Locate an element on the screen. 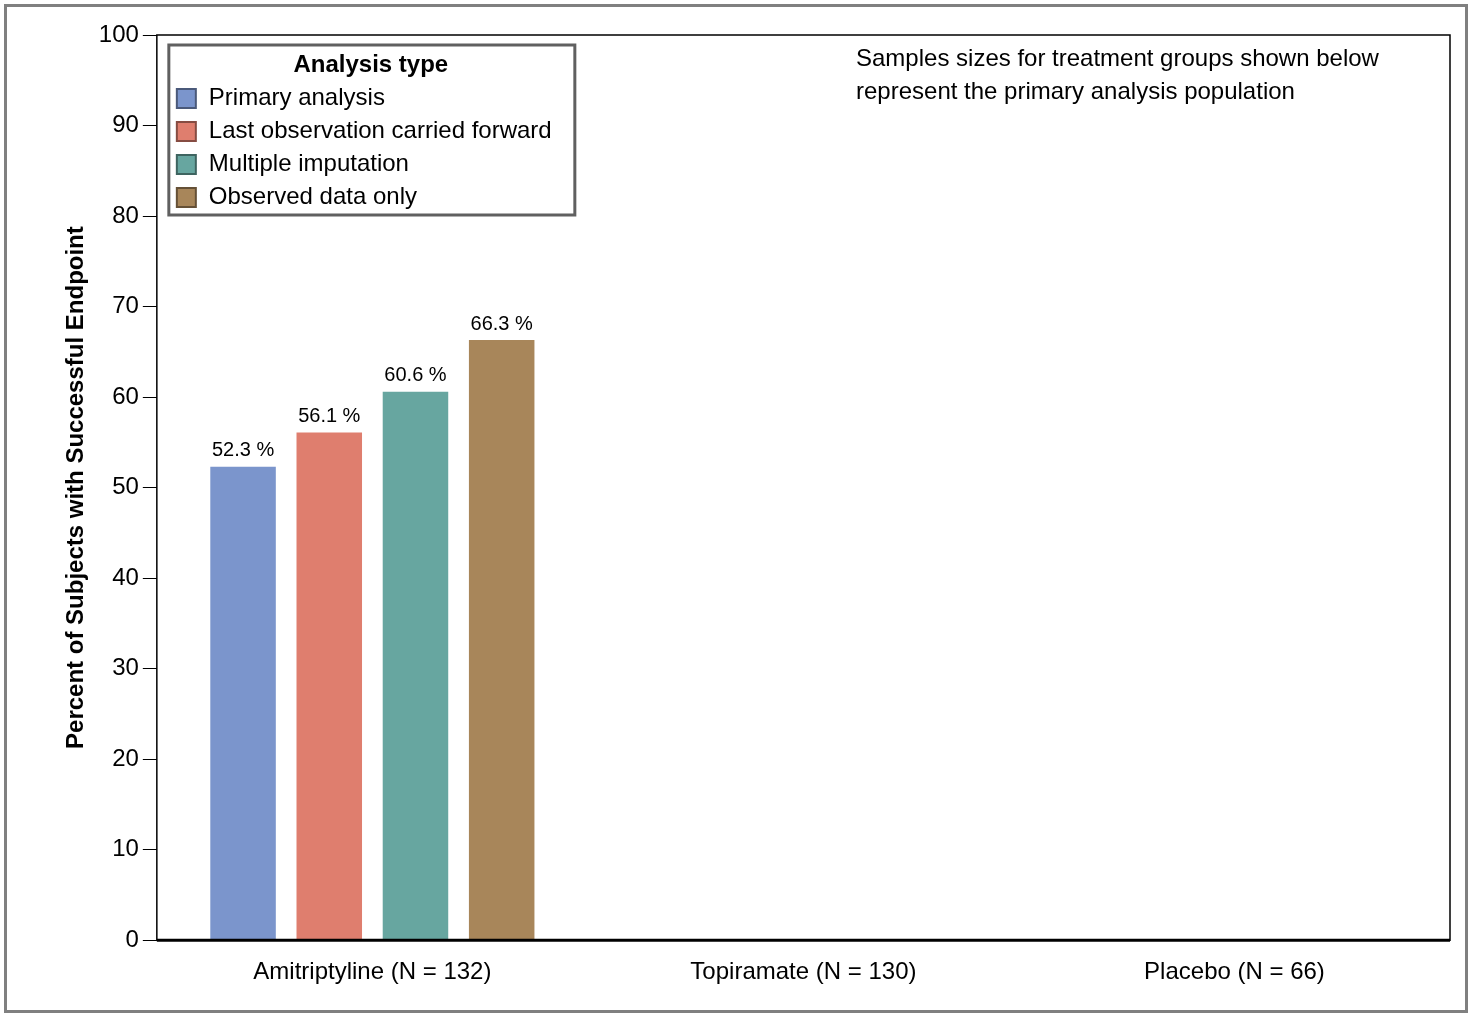  y-tick-label: 20 is located at coordinates (125, 757).